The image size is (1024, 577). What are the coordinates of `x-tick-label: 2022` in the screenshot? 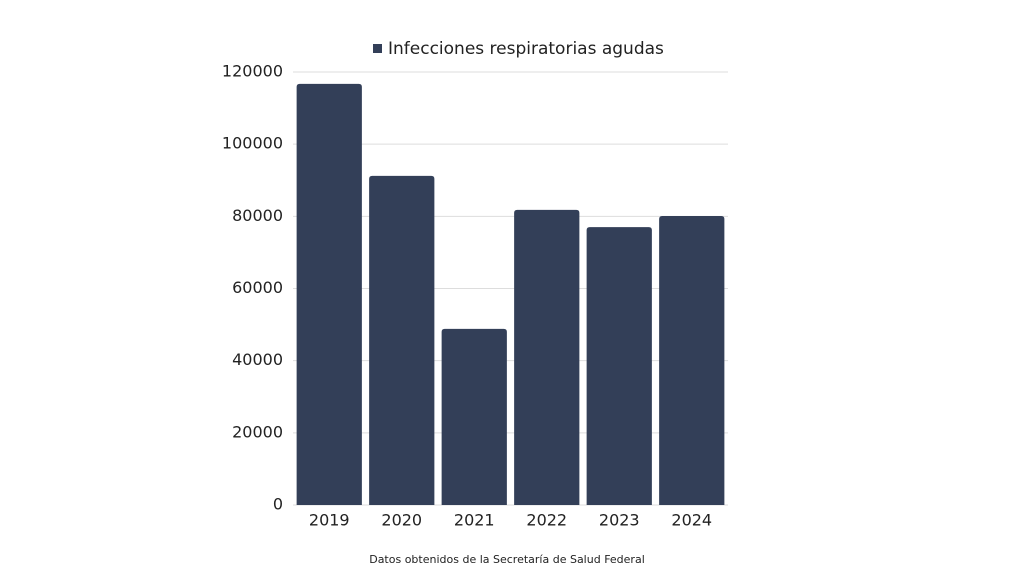 It's located at (546, 520).